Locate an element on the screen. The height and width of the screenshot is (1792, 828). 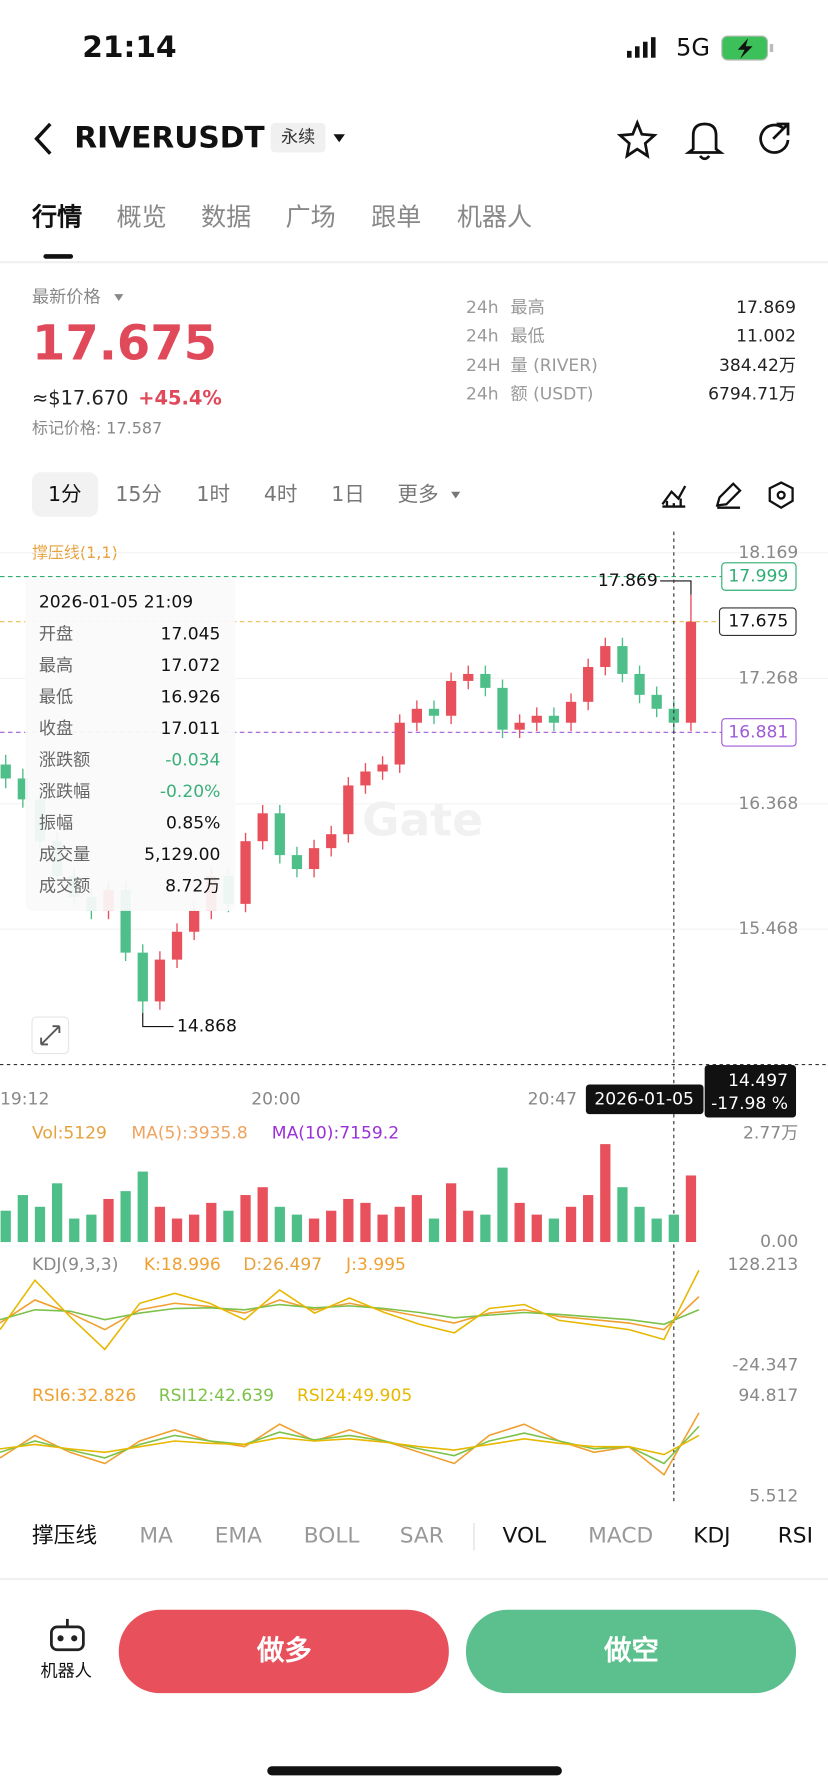
symbol-dropdown is located at coordinates (339, 138).